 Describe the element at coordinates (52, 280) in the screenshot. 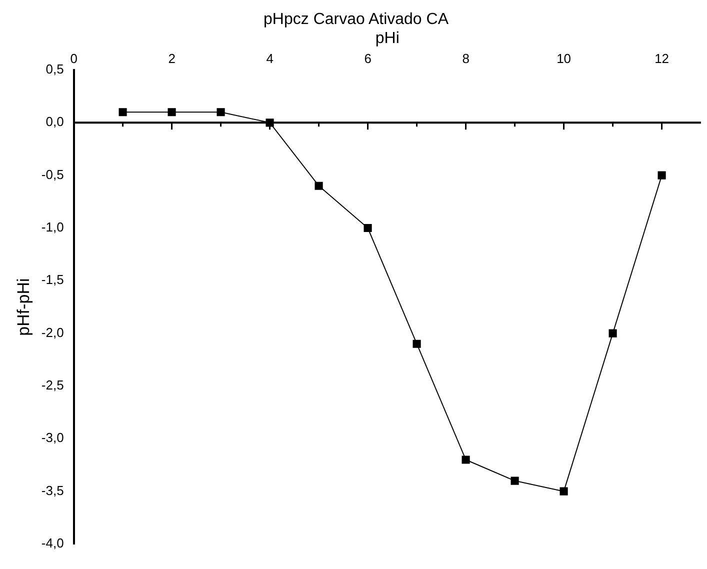

I see `y-tick-label: -1,5` at that location.